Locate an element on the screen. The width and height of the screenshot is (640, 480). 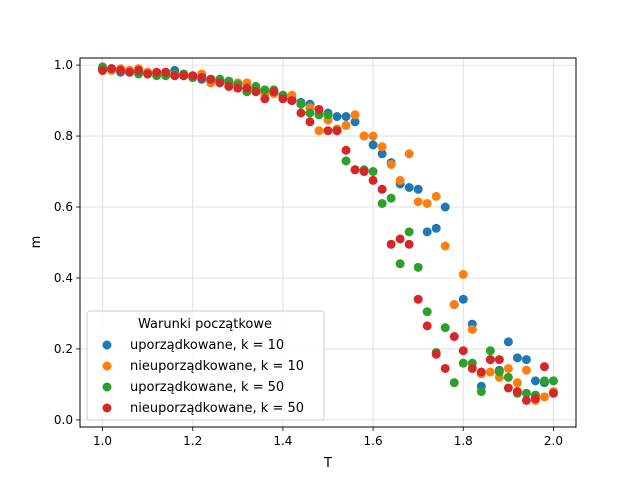
x-tick-label: 1.6 is located at coordinates (373, 441).